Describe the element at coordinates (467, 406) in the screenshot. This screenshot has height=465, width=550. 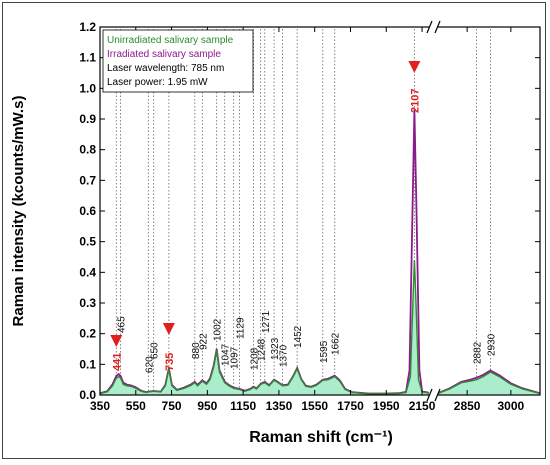
I see `x-tick-label: 2850` at that location.